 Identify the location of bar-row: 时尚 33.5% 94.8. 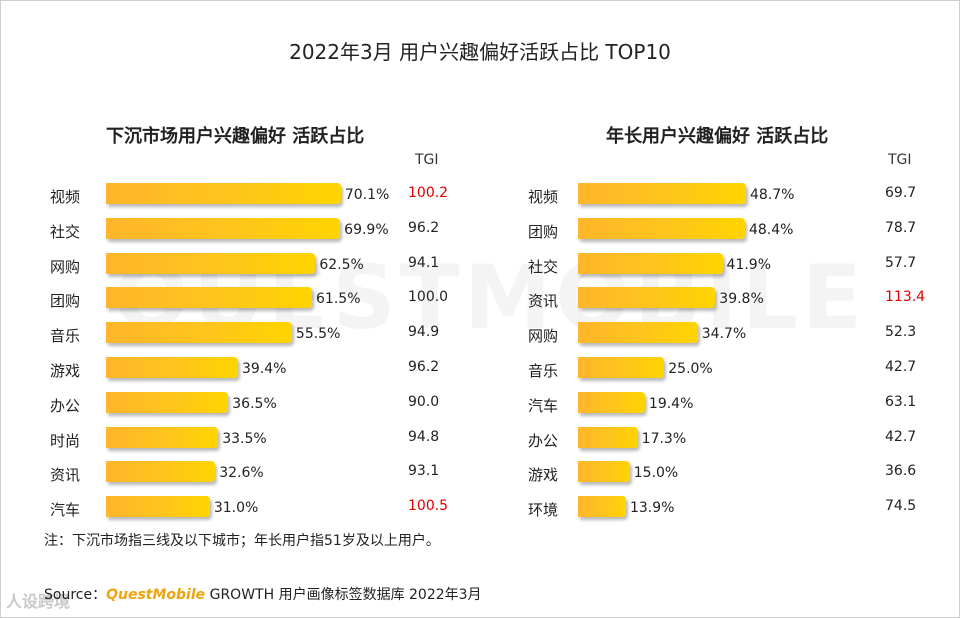
(240, 440).